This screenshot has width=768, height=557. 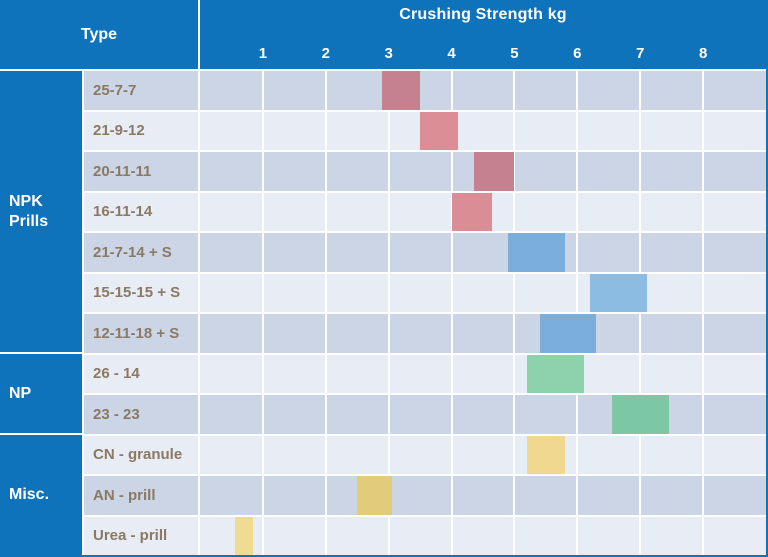 What do you see at coordinates (99, 34) in the screenshot?
I see `type-header-label: Type` at bounding box center [99, 34].